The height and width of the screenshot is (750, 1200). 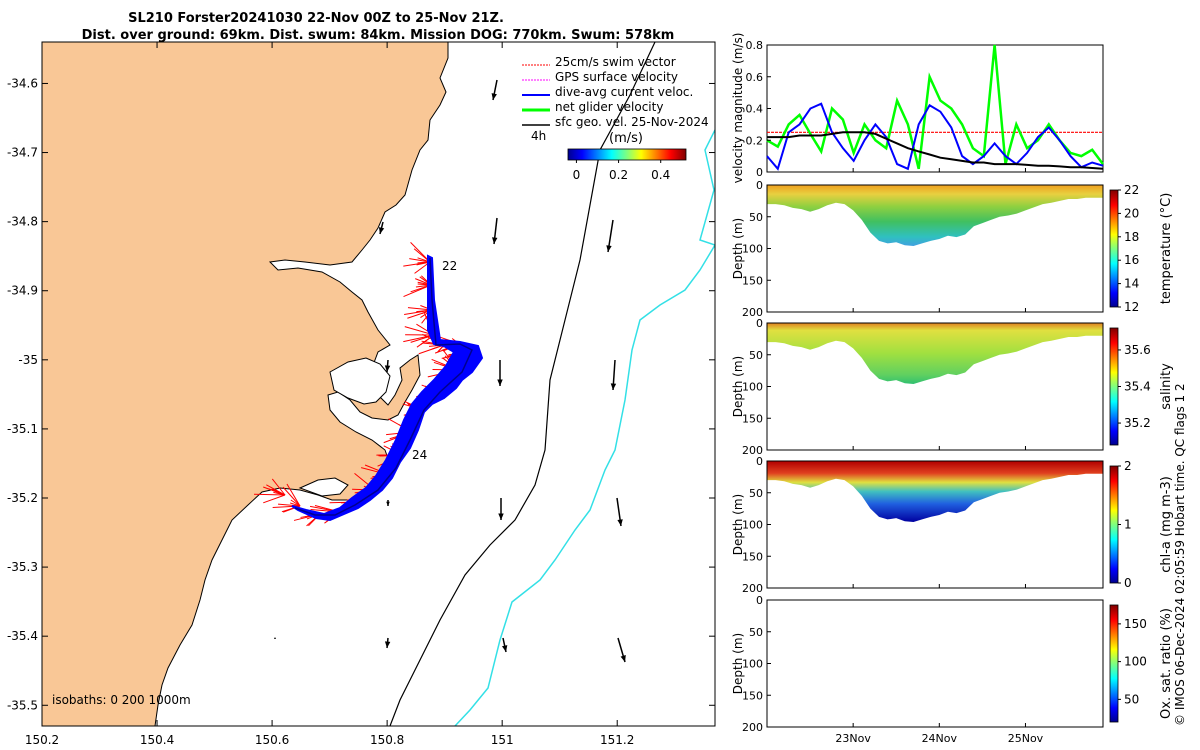 I want to click on inlet-small, so click(x=323, y=487).